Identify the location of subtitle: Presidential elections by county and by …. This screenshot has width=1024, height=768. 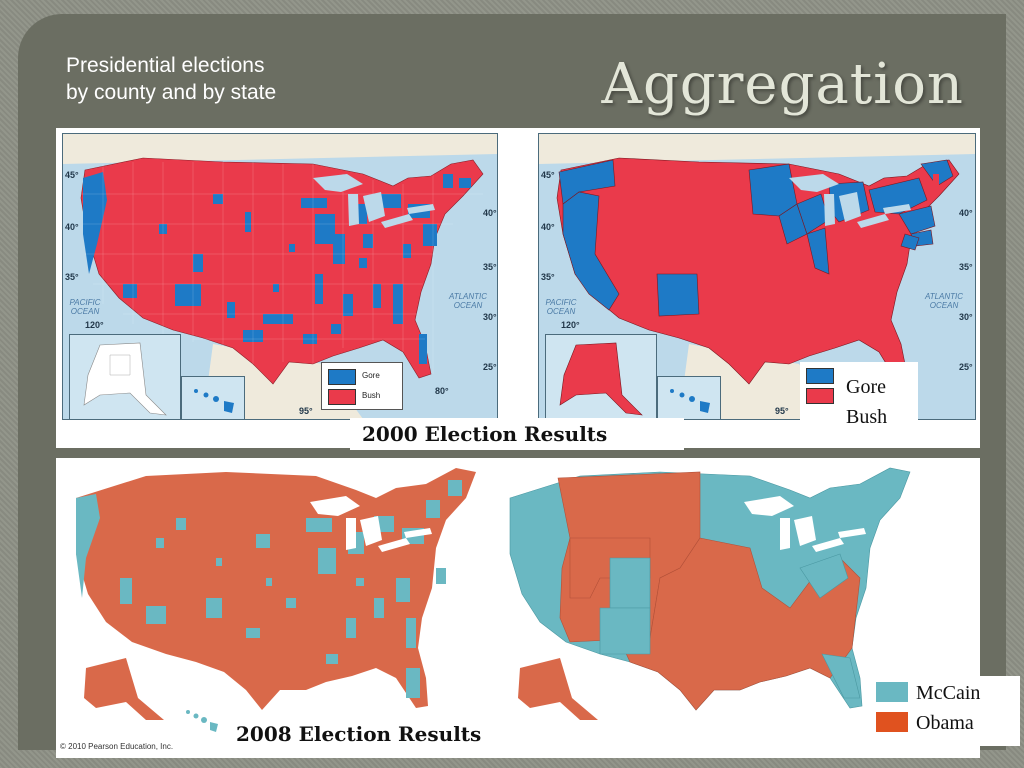
(171, 79).